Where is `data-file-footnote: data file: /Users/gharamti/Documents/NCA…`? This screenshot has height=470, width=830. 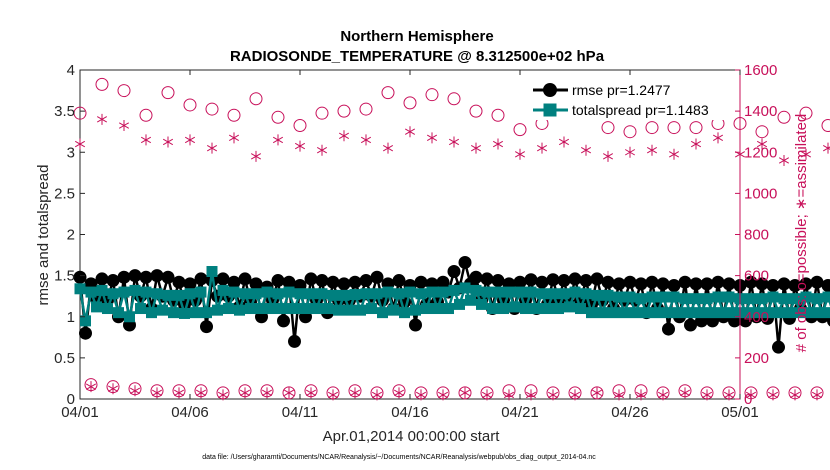
data-file-footnote: data file: /Users/gharamti/Documents/NCA… is located at coordinates (399, 457).